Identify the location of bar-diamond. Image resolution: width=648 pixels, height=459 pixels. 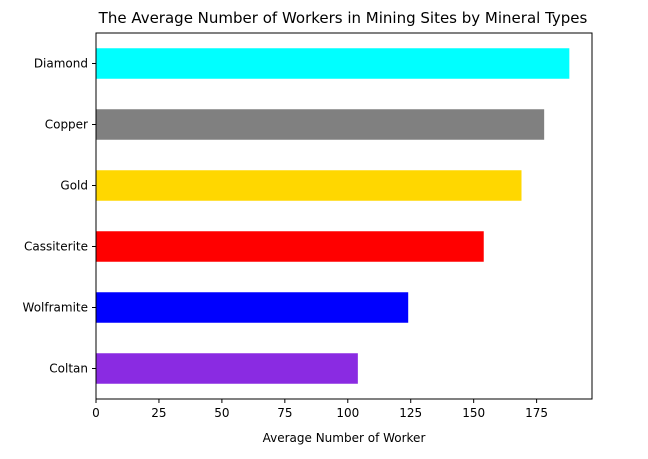
(333, 63).